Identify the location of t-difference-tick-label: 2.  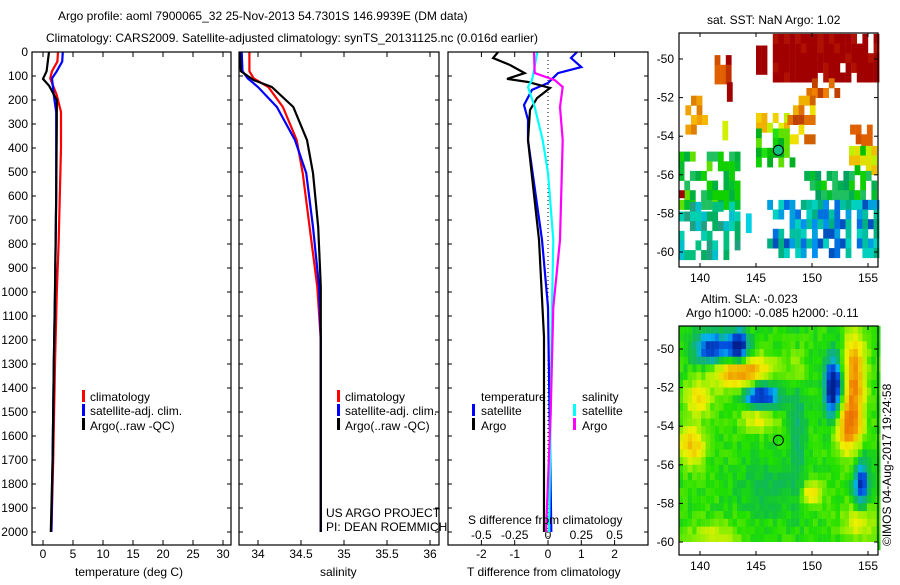
(614, 554).